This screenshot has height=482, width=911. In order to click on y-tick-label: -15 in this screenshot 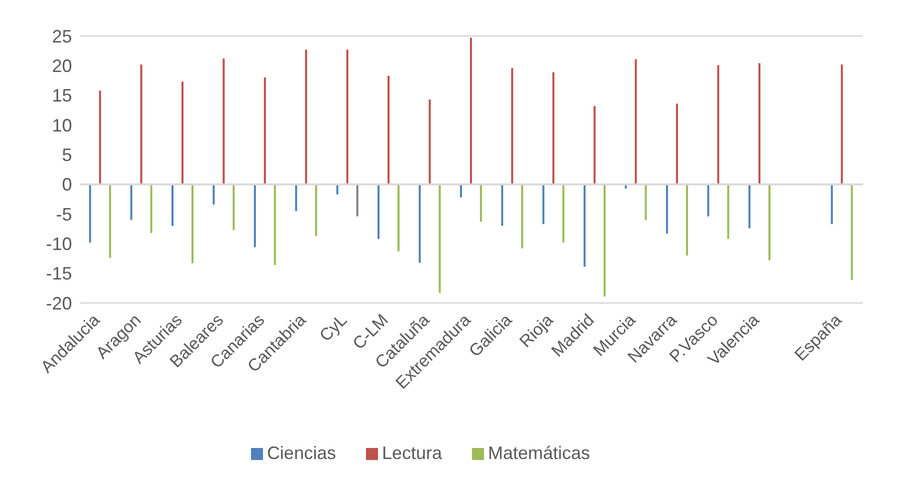, I will do `click(59, 274)`.